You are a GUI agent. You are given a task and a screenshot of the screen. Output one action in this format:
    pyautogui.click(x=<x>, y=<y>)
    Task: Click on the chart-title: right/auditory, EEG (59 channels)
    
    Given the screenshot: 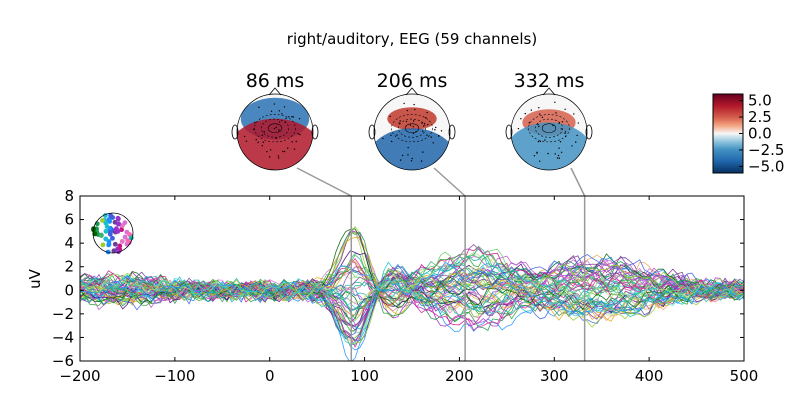 What is the action you would take?
    pyautogui.click(x=412, y=39)
    